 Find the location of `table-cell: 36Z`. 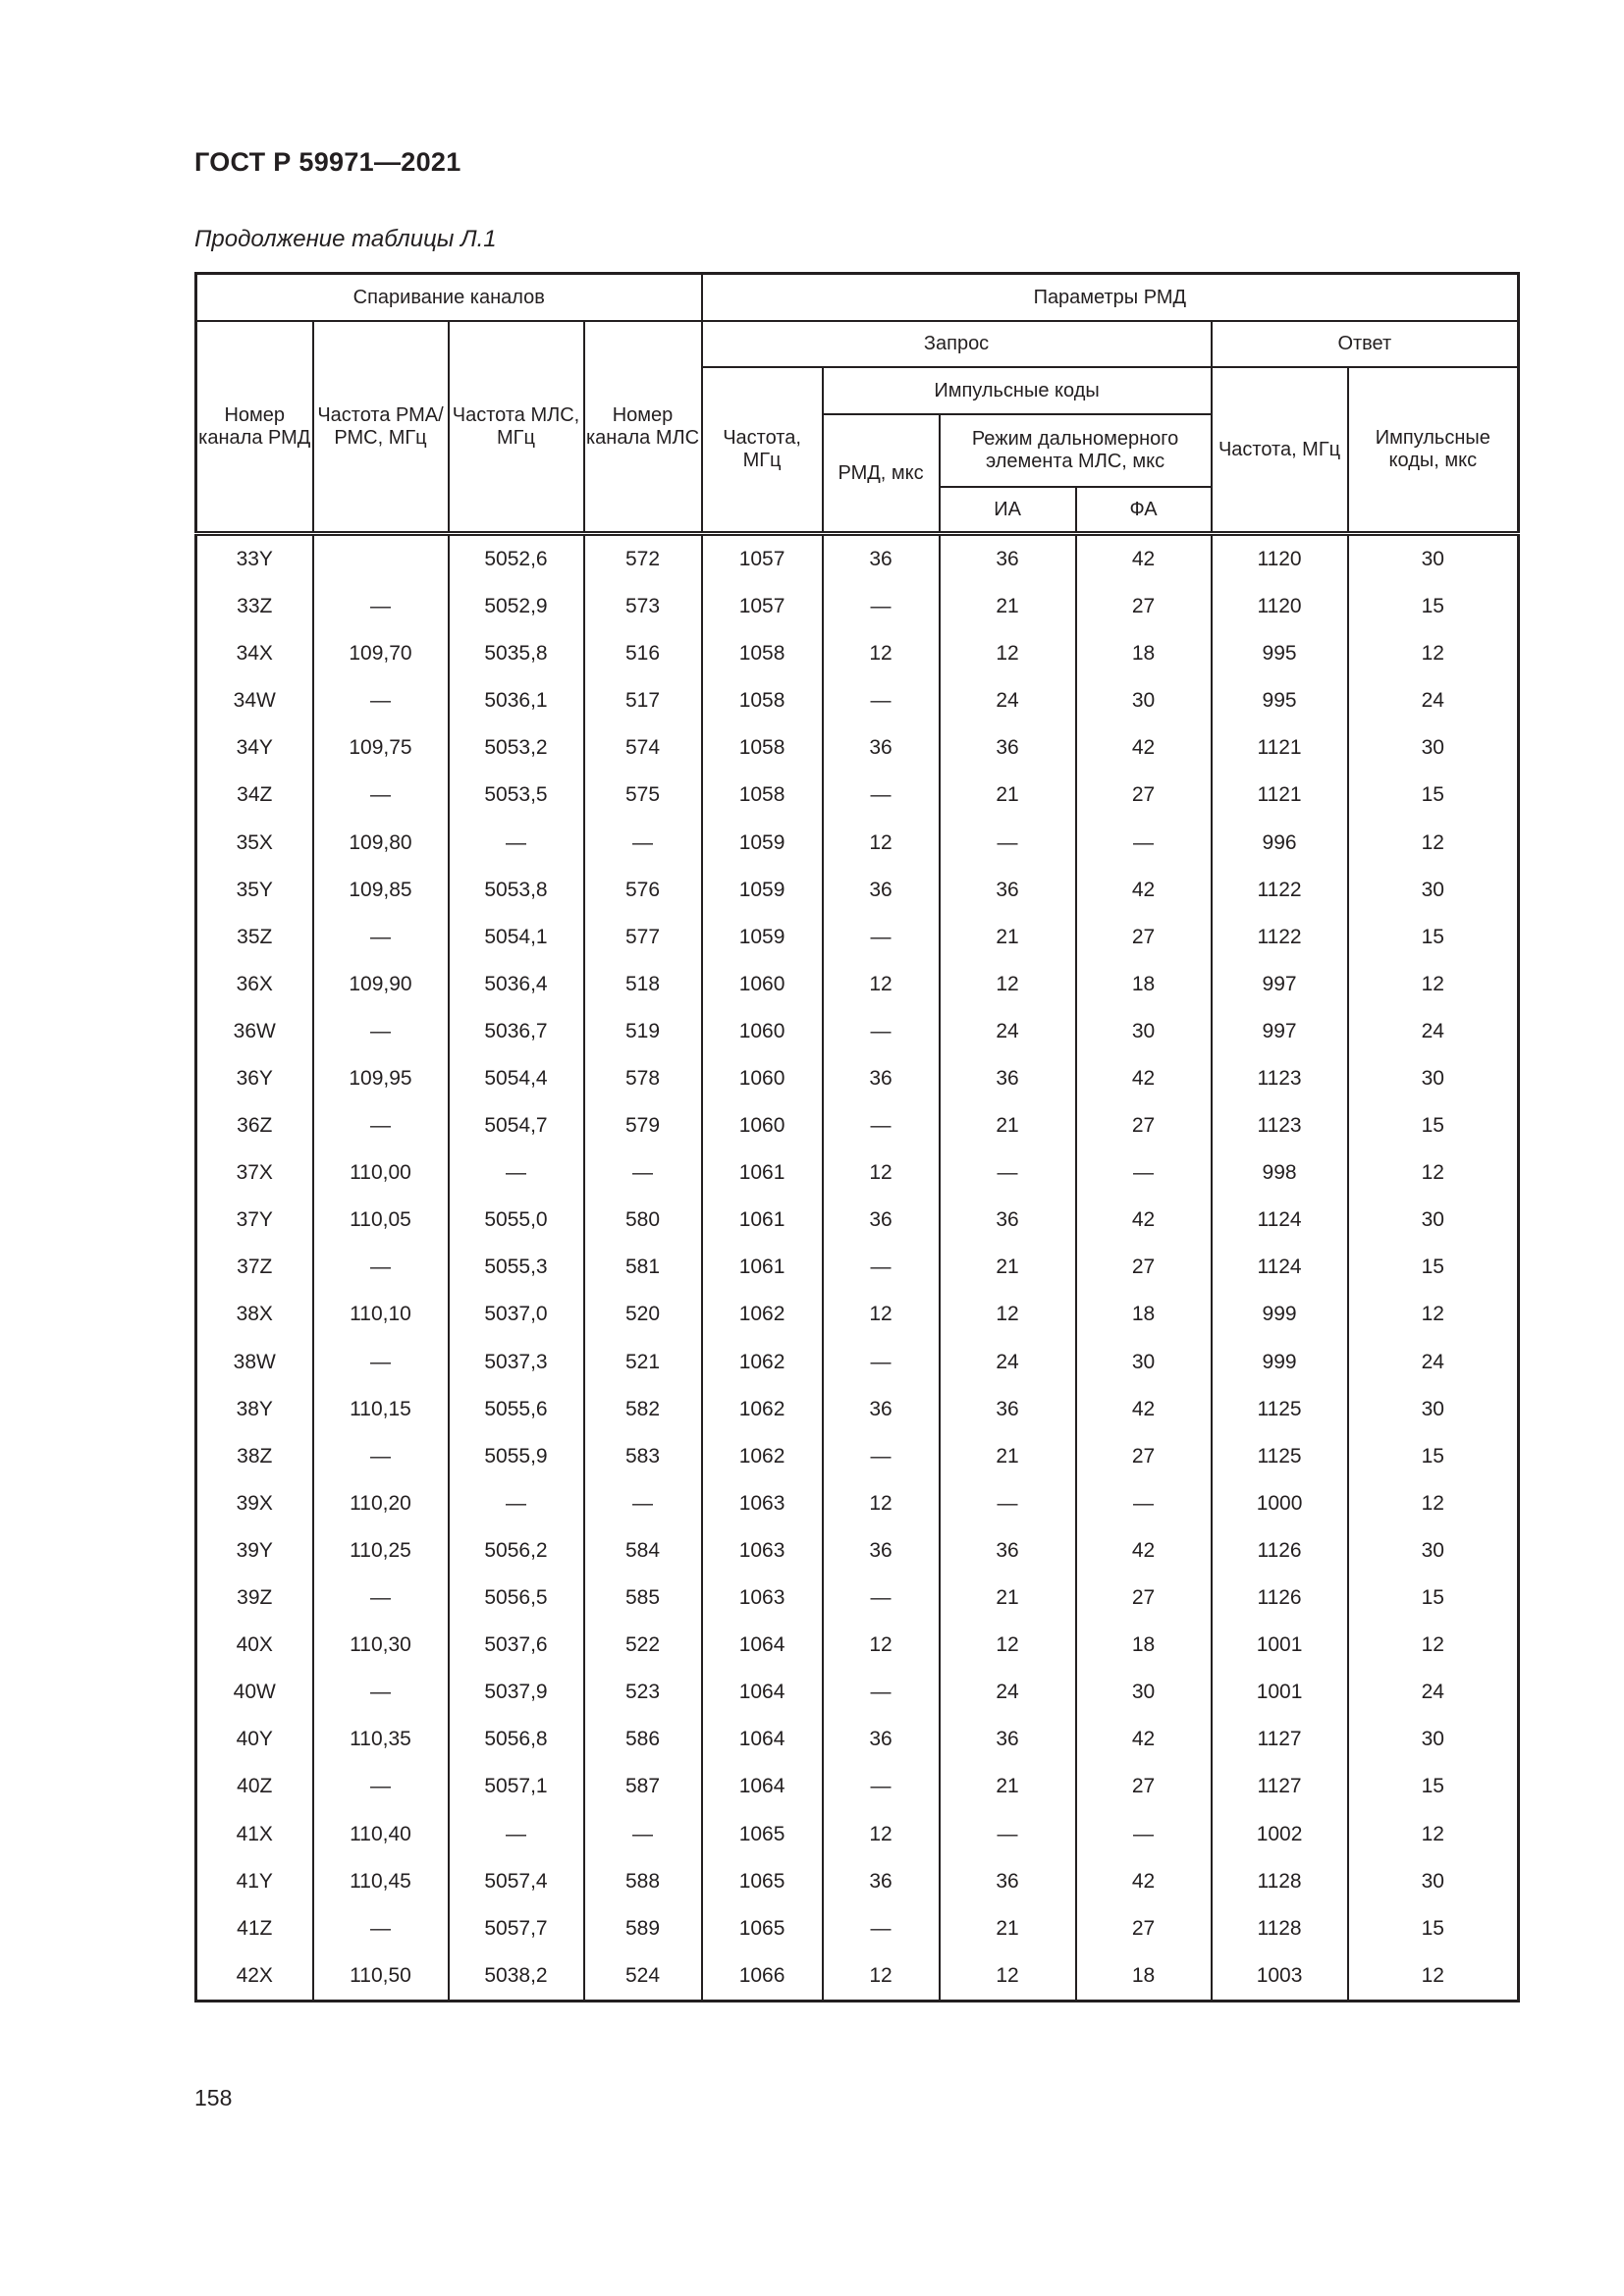

table-cell: 36Z is located at coordinates (254, 1126).